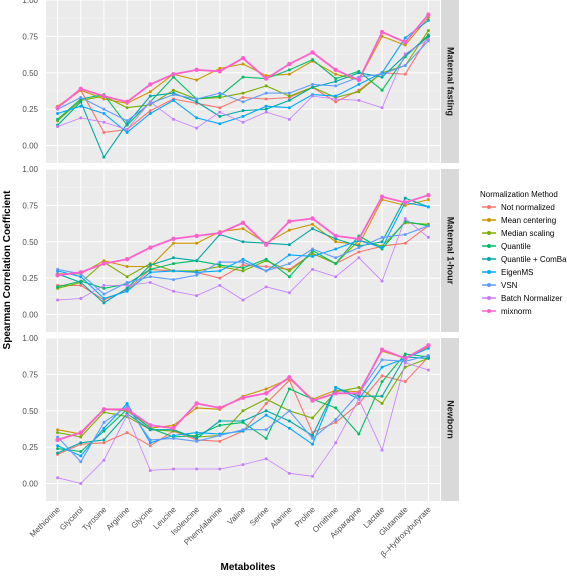 The height and width of the screenshot is (577, 567). What do you see at coordinates (30, 447) in the screenshot?
I see `y-tick-label: 0.25` at bounding box center [30, 447].